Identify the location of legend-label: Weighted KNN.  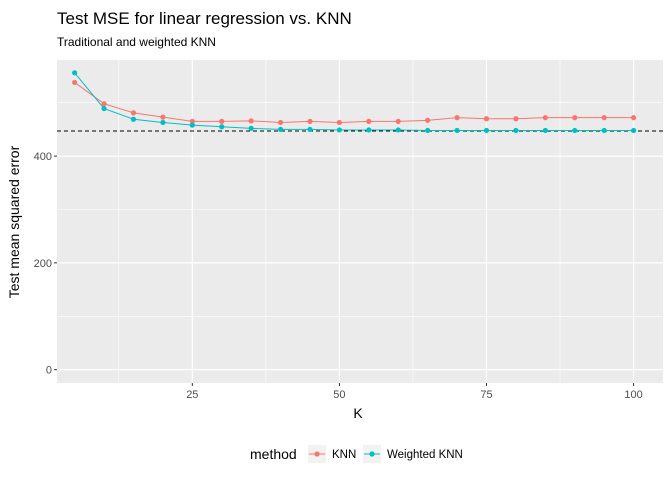
(425, 455).